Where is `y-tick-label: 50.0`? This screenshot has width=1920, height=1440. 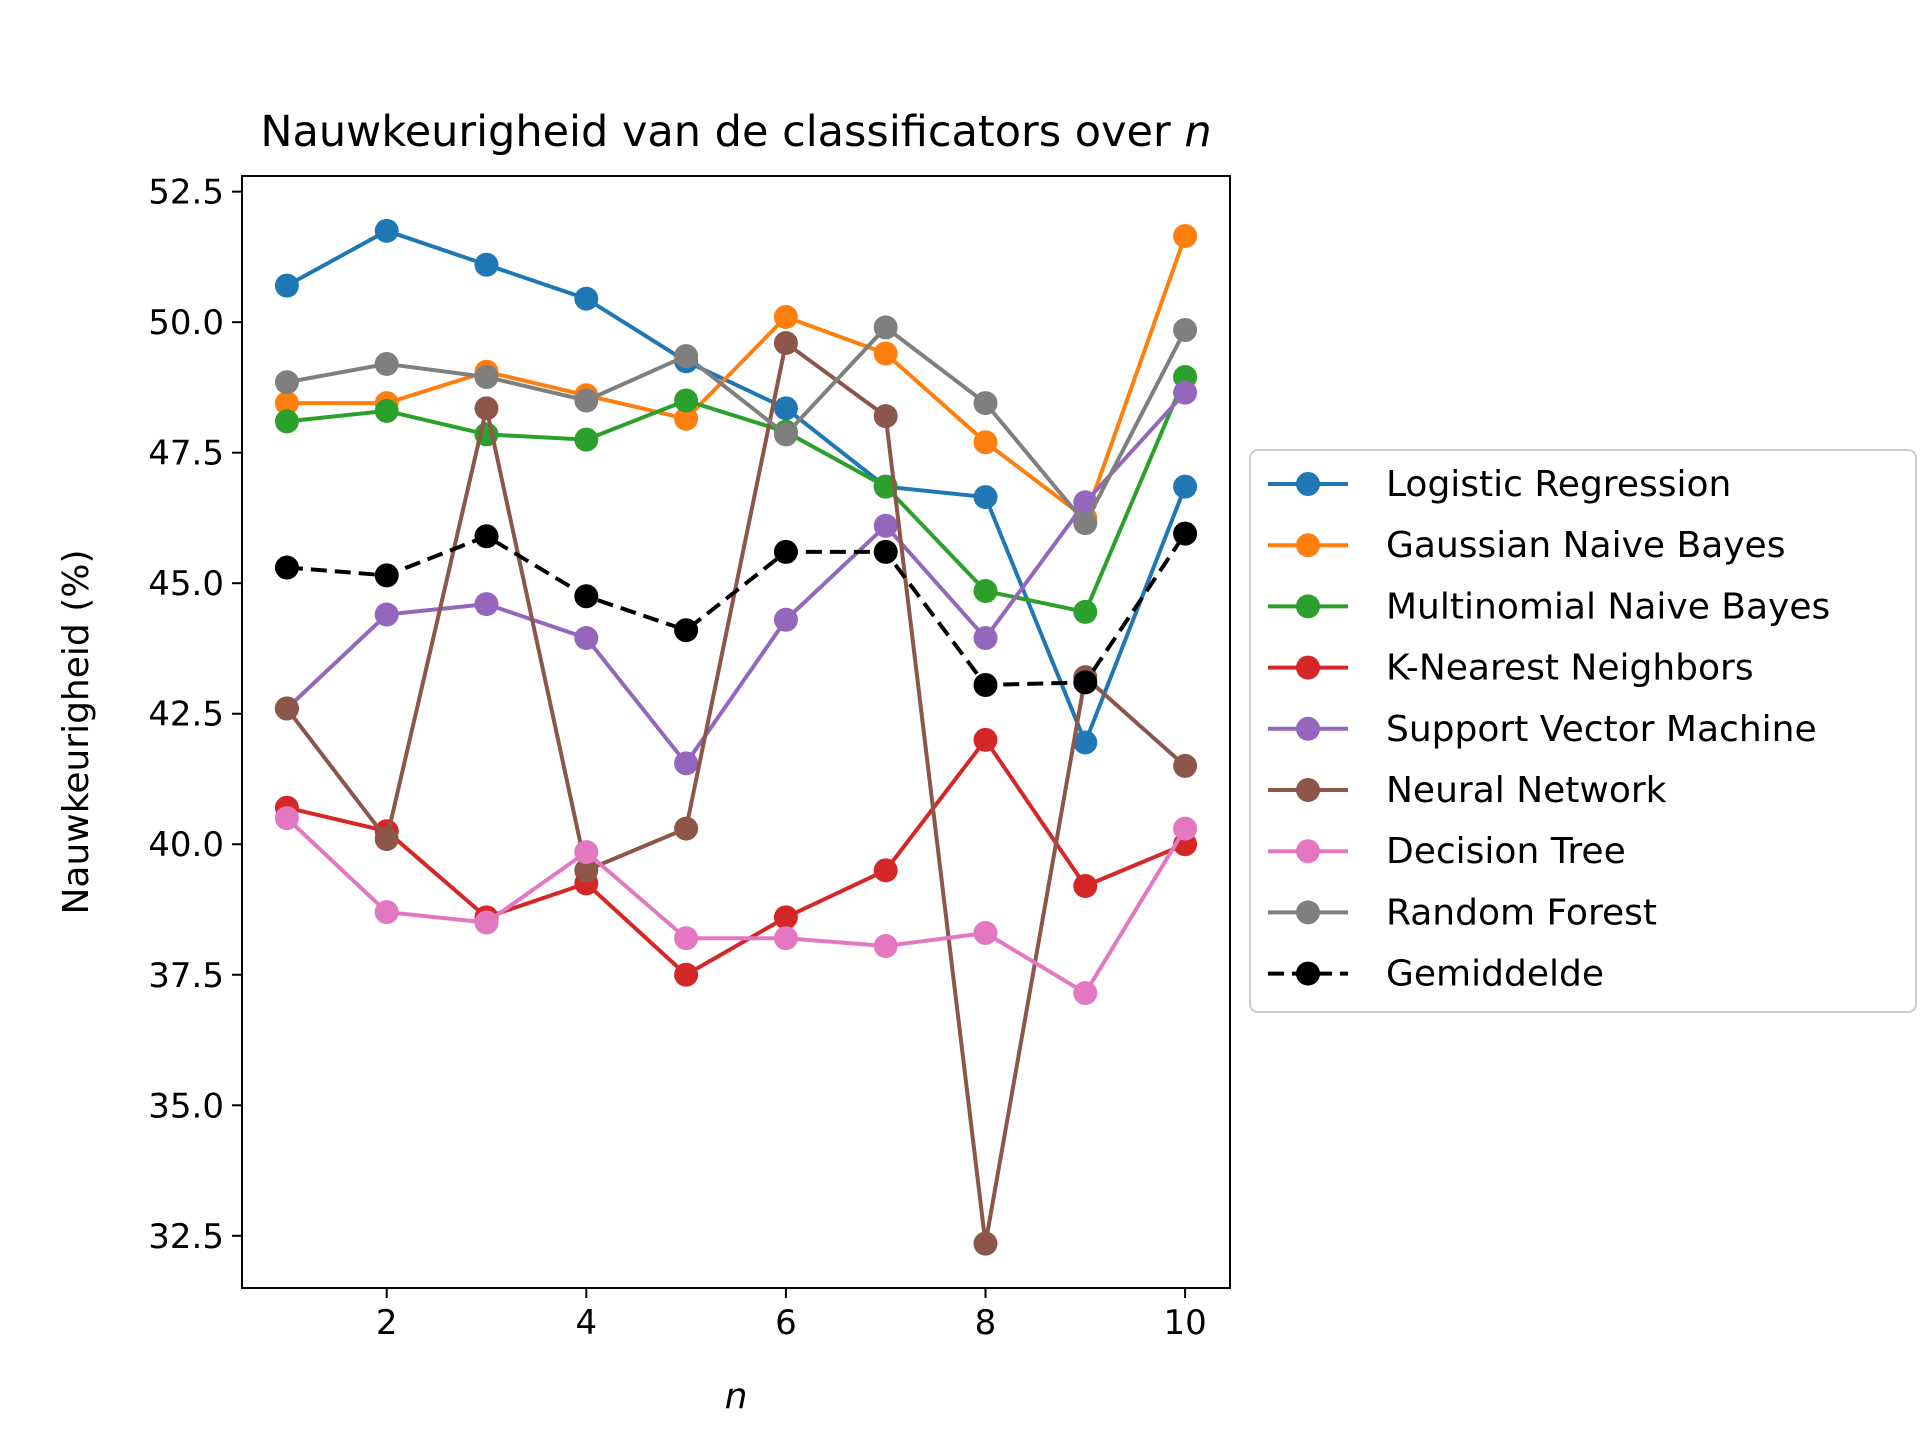 y-tick-label: 50.0 is located at coordinates (186, 323).